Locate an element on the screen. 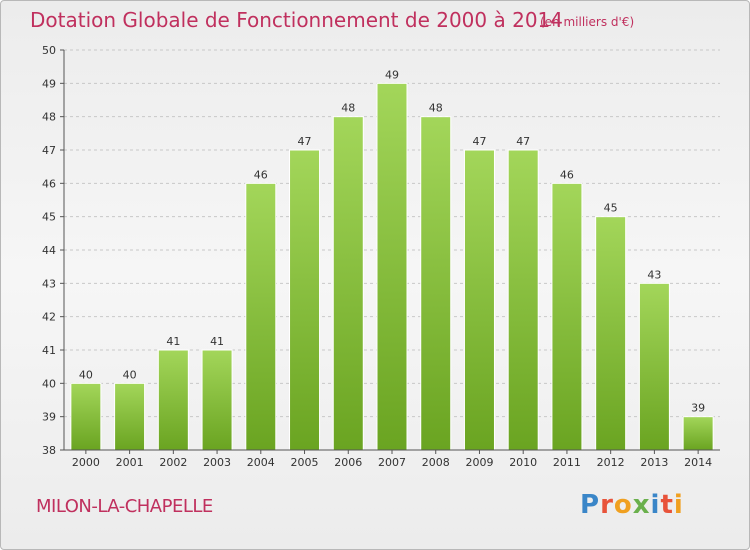 This screenshot has width=750, height=550. y-tick-label: 39 is located at coordinates (49, 417).